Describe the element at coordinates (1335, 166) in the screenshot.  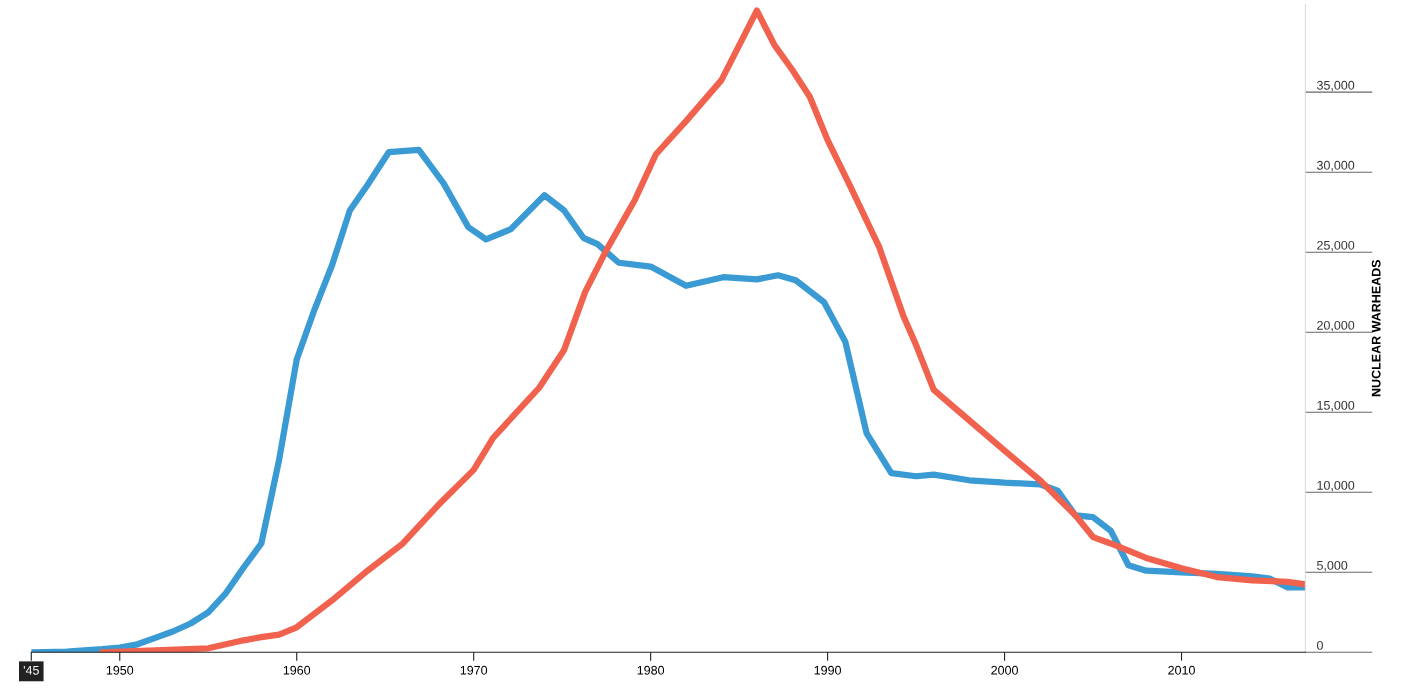
I see `y-tick-label: 30,000` at that location.